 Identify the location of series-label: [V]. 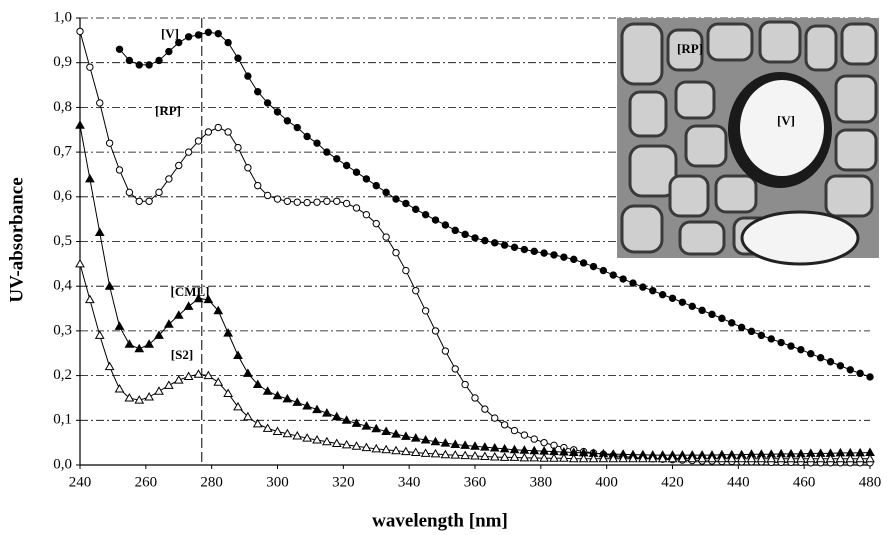
(170, 33).